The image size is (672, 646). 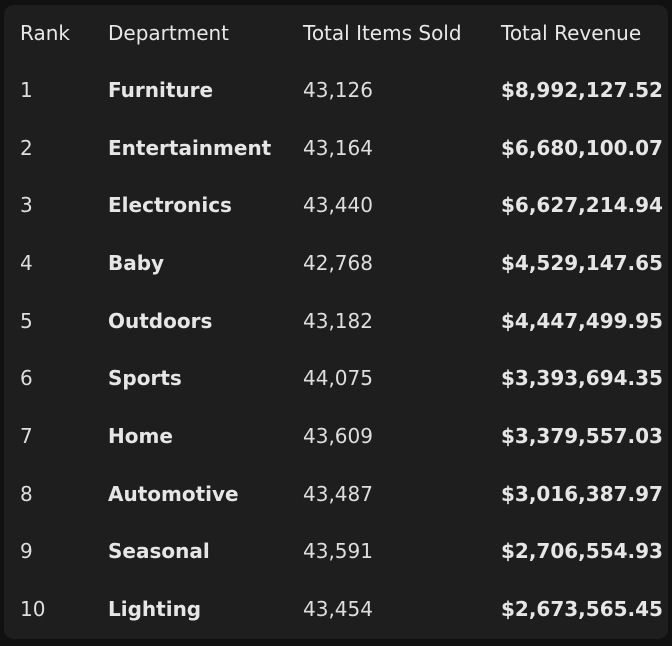 I want to click on cell-revenue: $6,680,100.07, so click(x=582, y=147).